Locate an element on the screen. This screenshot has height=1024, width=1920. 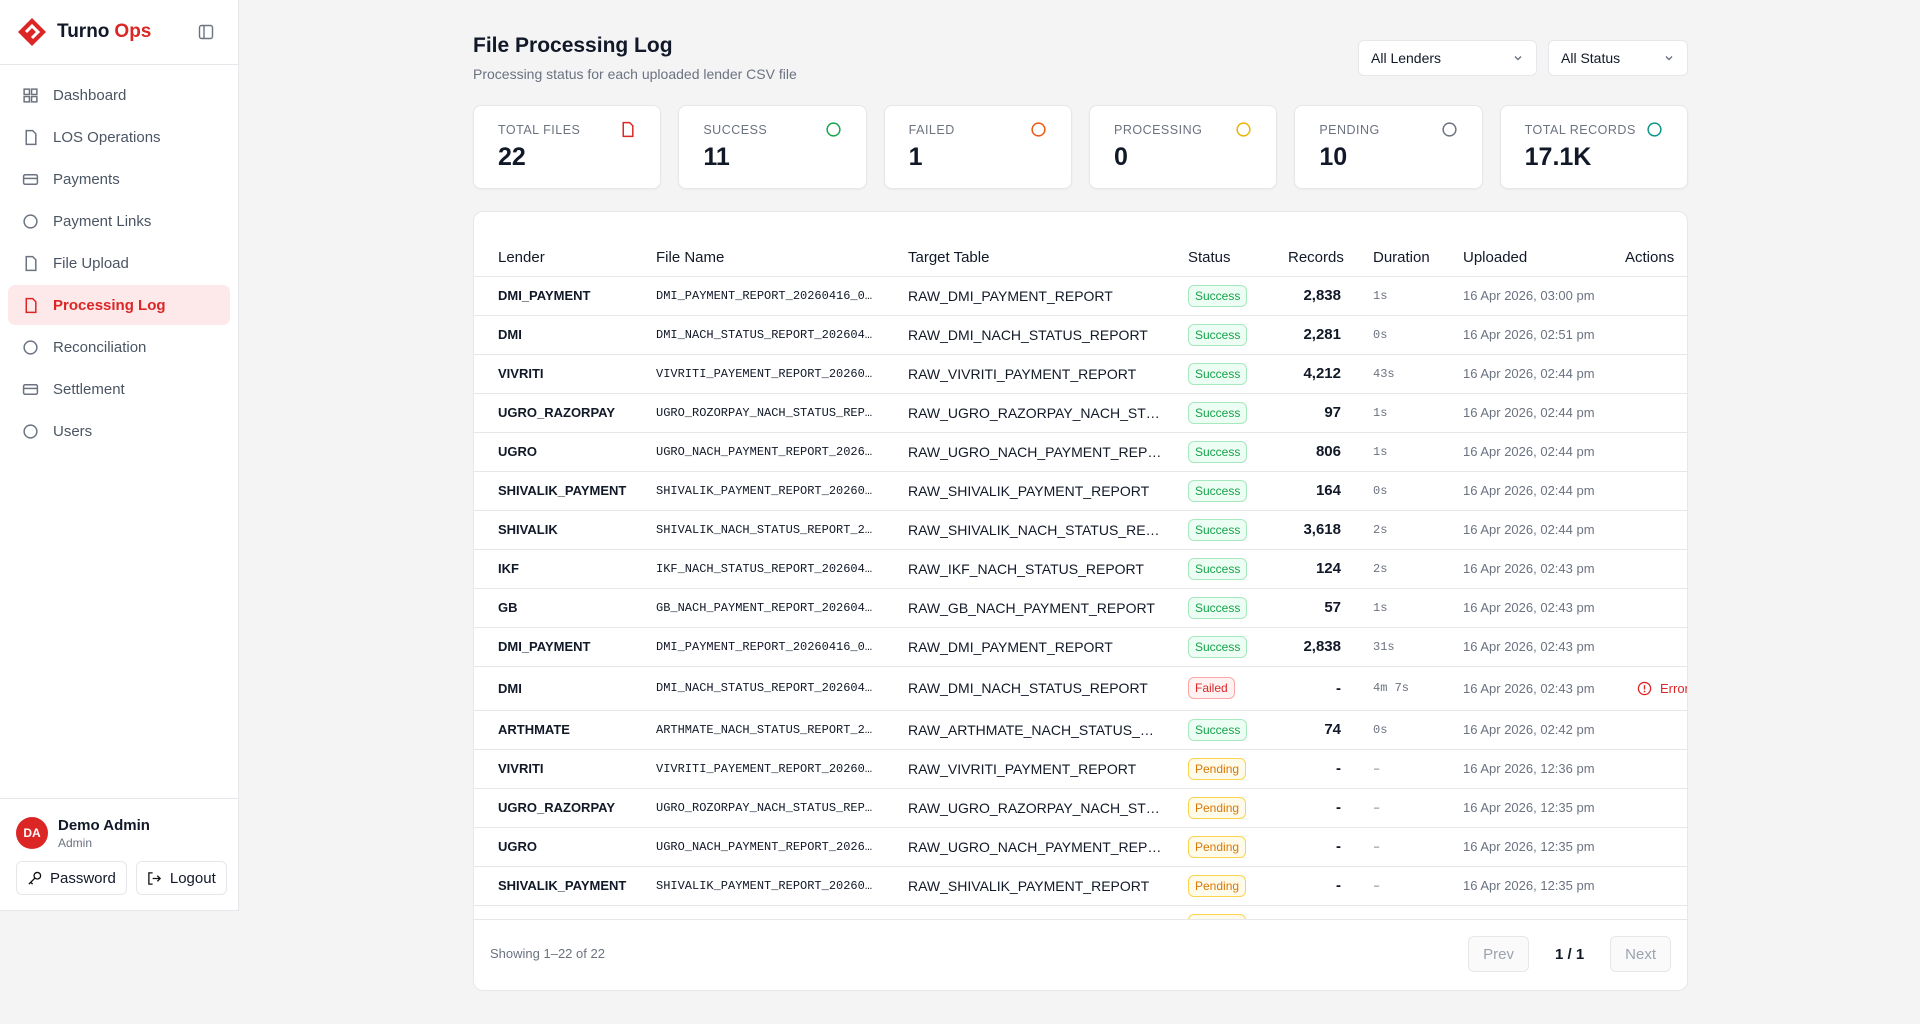
nav-label: Payments is located at coordinates (86, 179).